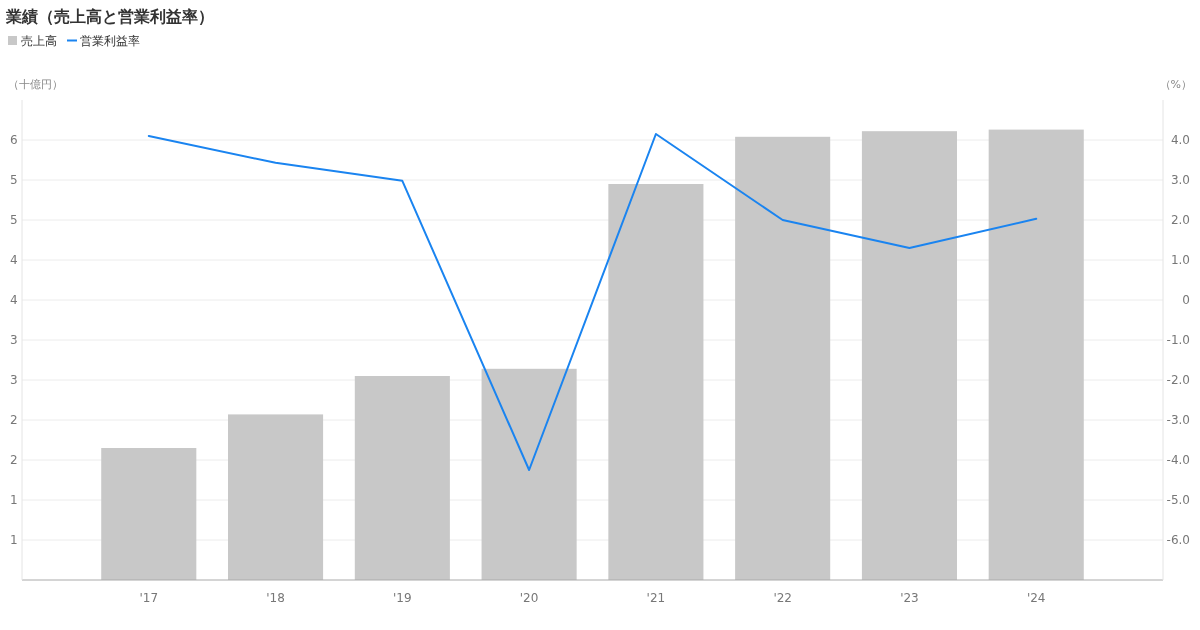 The height and width of the screenshot is (630, 1200). I want to click on x-tick-label: '21, so click(656, 598).